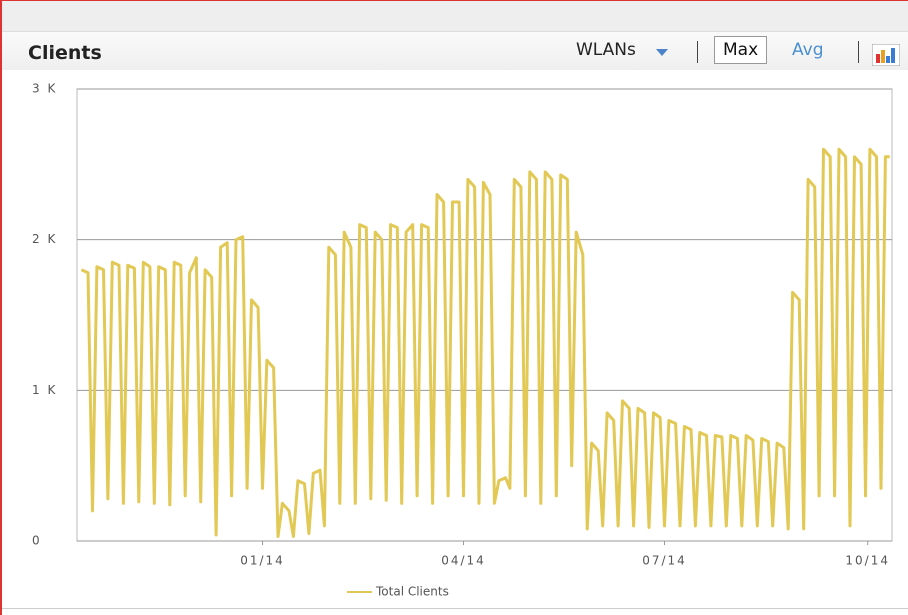 This screenshot has width=908, height=615. I want to click on x-tick-label: 10/14, so click(867, 561).